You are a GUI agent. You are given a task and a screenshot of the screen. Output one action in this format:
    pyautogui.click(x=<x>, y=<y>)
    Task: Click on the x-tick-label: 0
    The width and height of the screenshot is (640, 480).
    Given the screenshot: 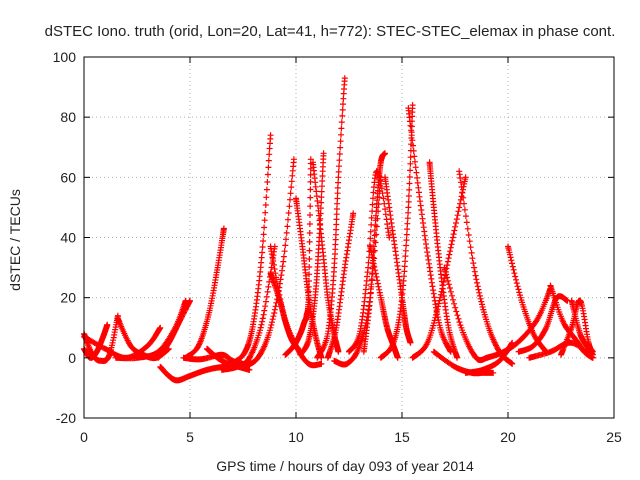 What is the action you would take?
    pyautogui.click(x=84, y=437)
    